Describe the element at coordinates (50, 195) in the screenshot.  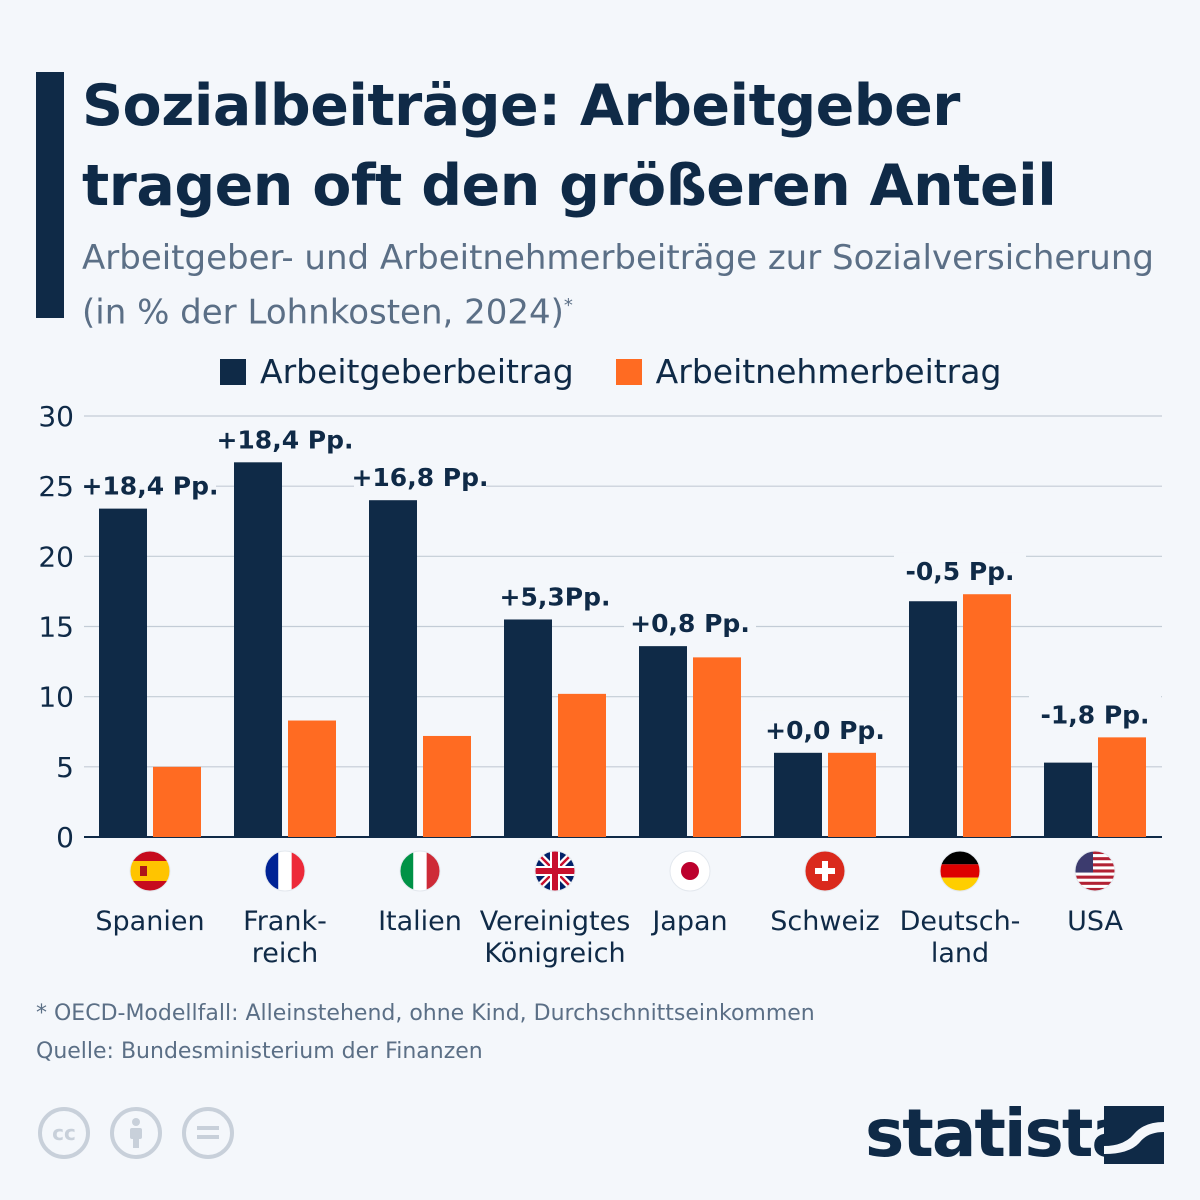
I see `title-accent-bar` at that location.